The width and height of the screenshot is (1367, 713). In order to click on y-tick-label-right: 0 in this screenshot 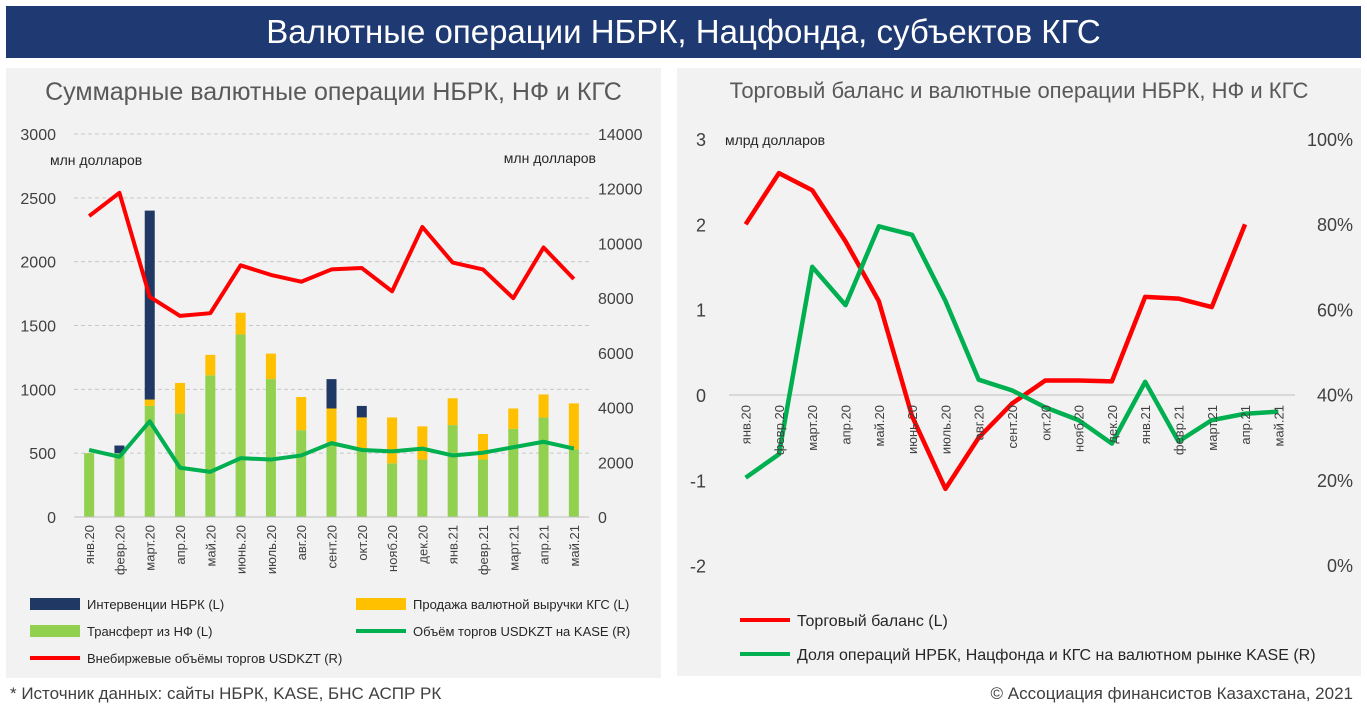, I will do `click(602, 518)`.